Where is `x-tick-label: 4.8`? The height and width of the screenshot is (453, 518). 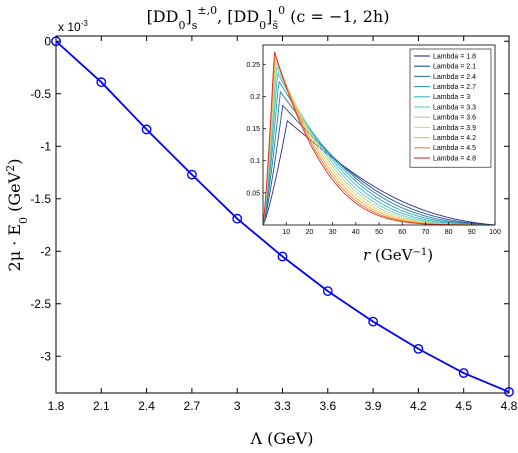
x-tick-label: 4.8 is located at coordinates (509, 406).